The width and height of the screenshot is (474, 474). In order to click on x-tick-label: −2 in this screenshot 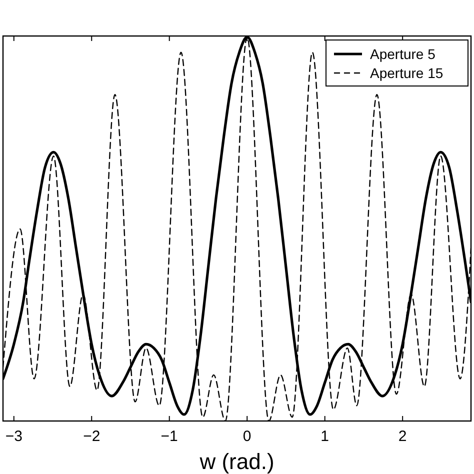, I will do `click(91, 436)`.